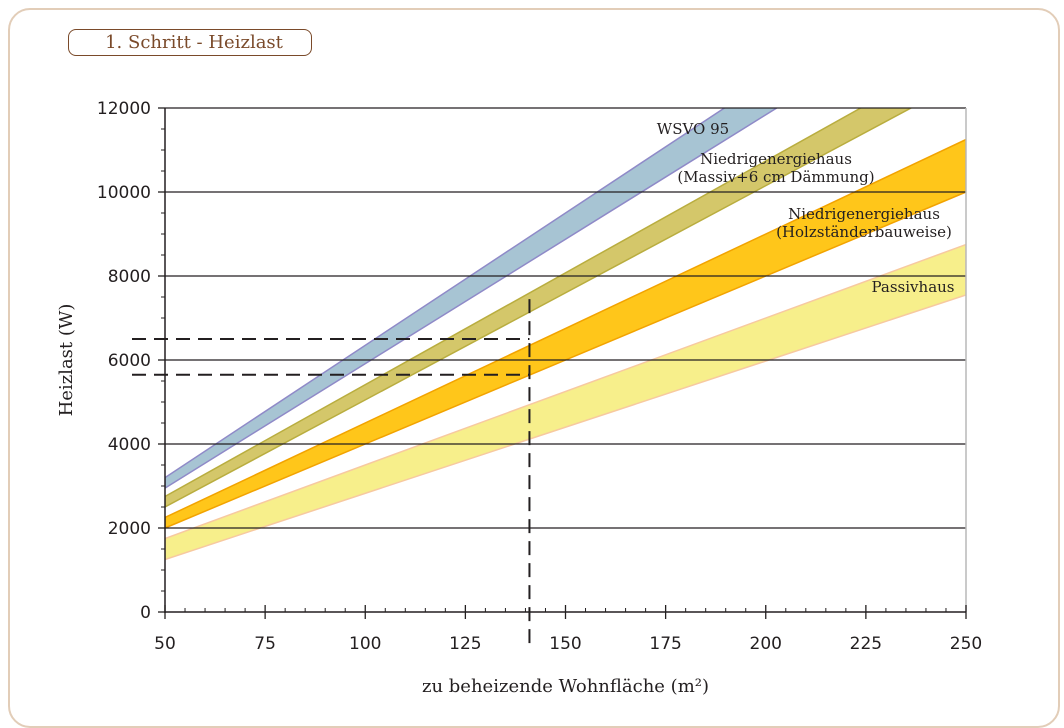 The height and width of the screenshot is (728, 1064). Describe the element at coordinates (866, 644) in the screenshot. I see `x-tick-label-225: 225` at that location.